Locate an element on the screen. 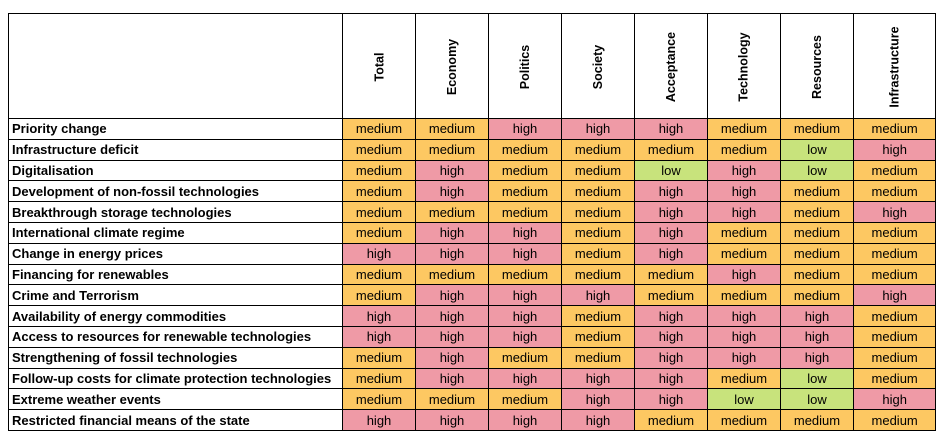  column-header: Society is located at coordinates (598, 66).